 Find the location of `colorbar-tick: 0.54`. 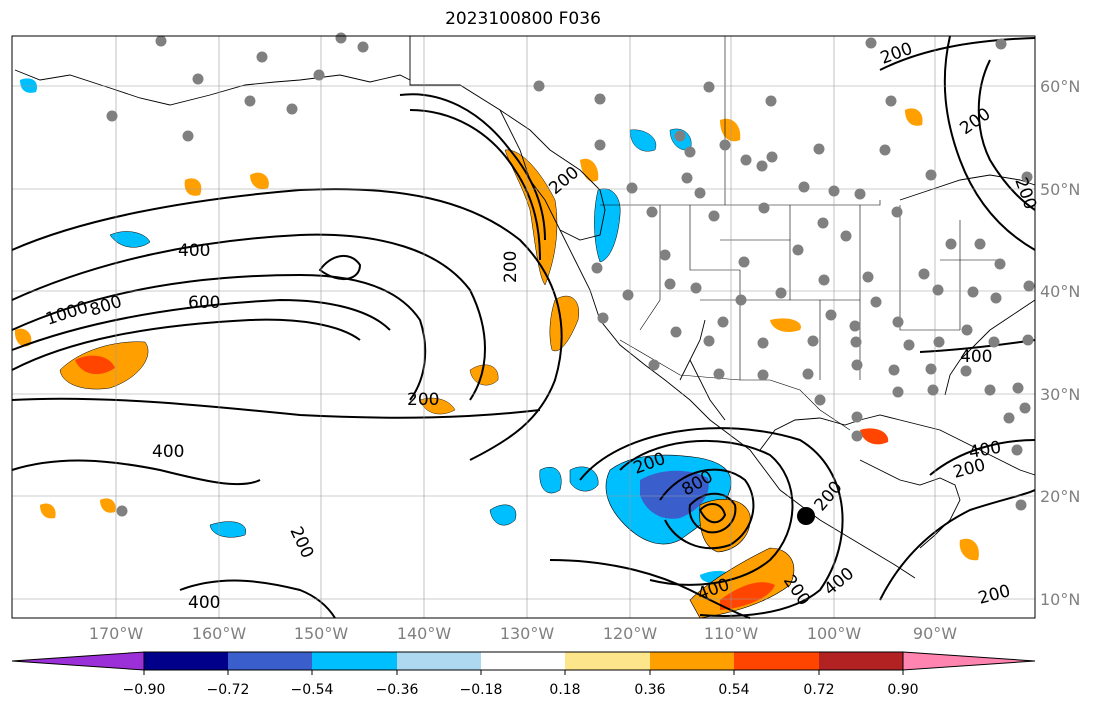

colorbar-tick: 0.54 is located at coordinates (734, 690).